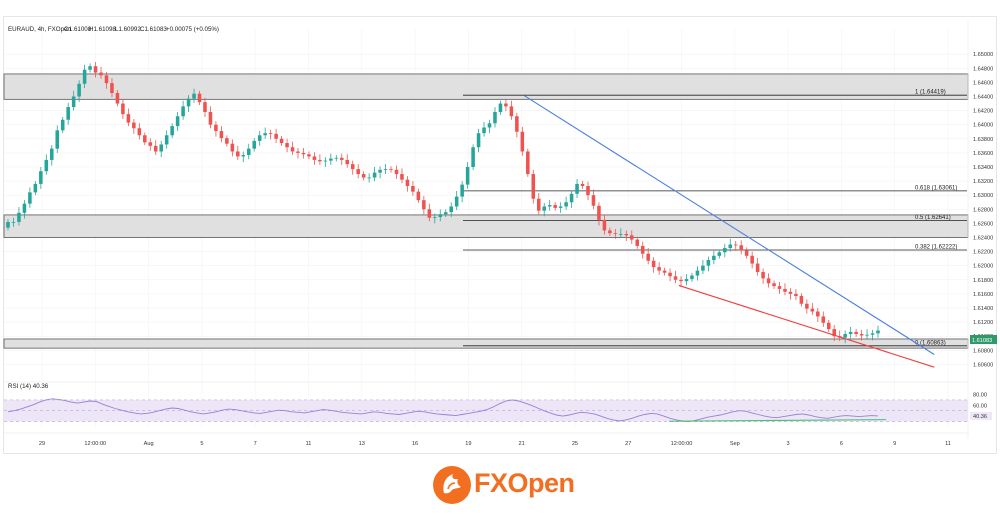 Image resolution: width=1000 pixels, height=514 pixels. I want to click on rsi-tick-label: 60.00, so click(980, 406).